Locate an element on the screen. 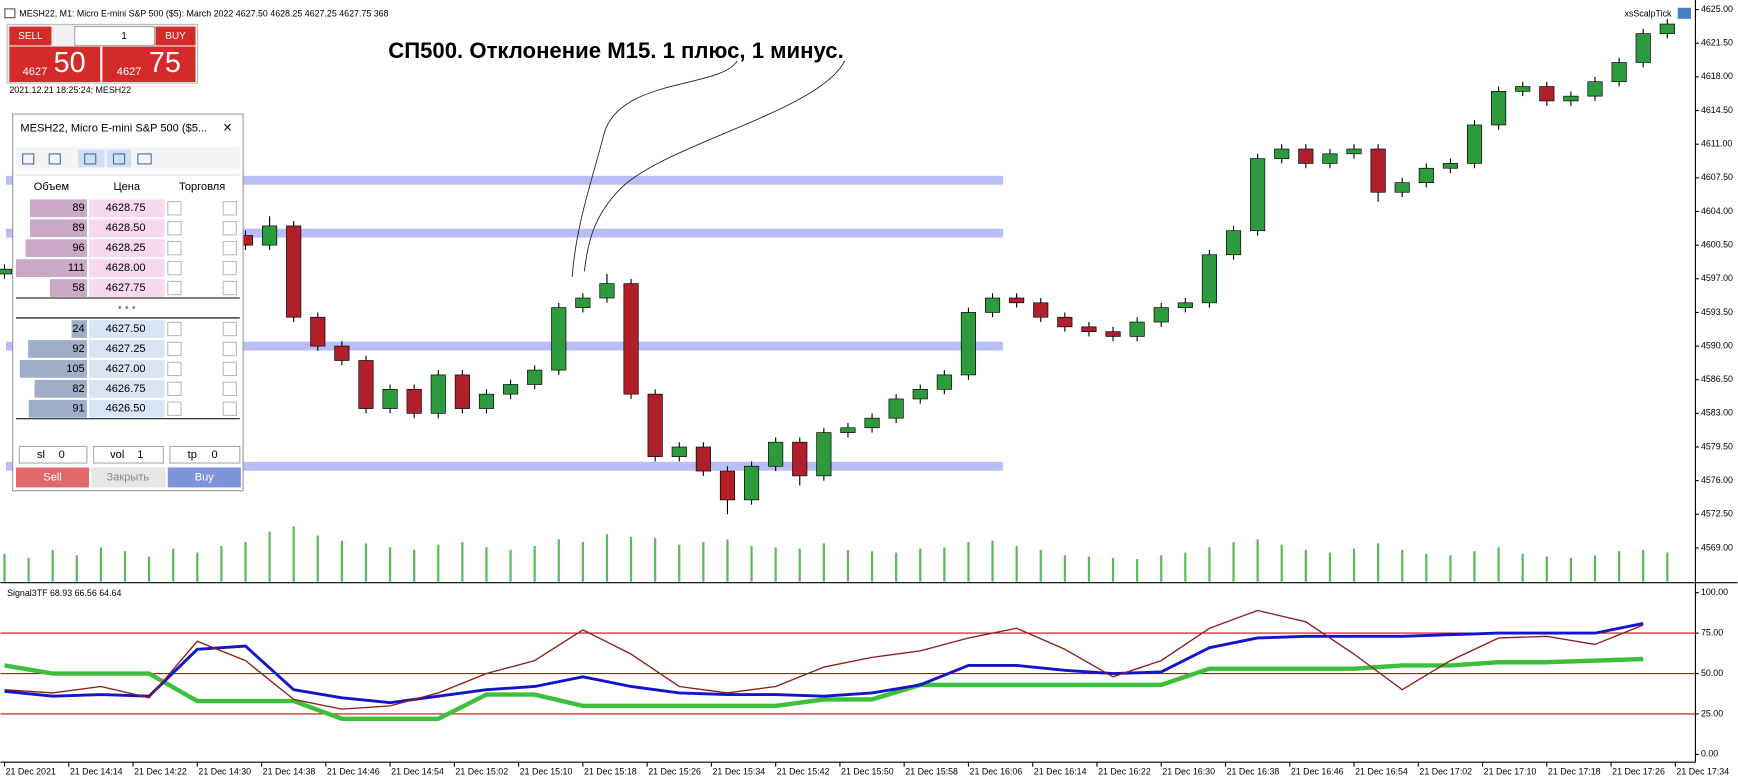 Image resolution: width=1738 pixels, height=781 pixels. robot-icon is located at coordinates (1684, 13).